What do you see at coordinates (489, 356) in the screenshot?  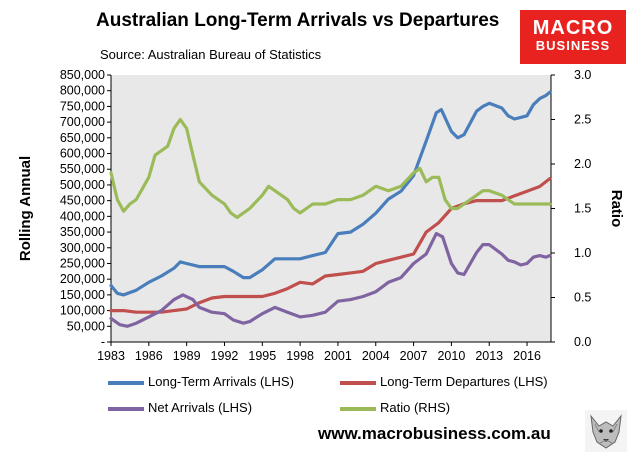 I see `x-tick-label: 2013` at bounding box center [489, 356].